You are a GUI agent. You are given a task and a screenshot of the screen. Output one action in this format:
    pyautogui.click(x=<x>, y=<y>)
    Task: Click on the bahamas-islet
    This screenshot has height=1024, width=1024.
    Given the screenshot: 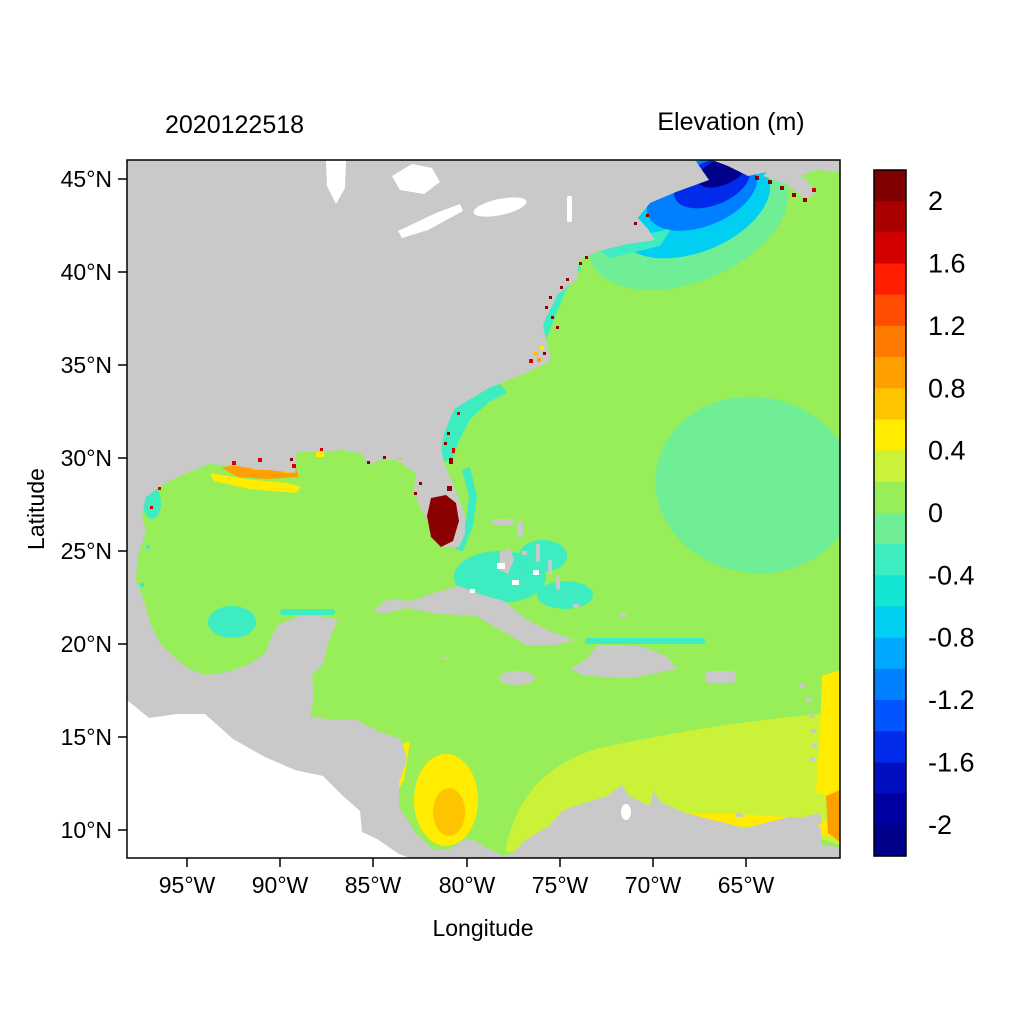 What is the action you would take?
    pyautogui.click(x=576, y=606)
    